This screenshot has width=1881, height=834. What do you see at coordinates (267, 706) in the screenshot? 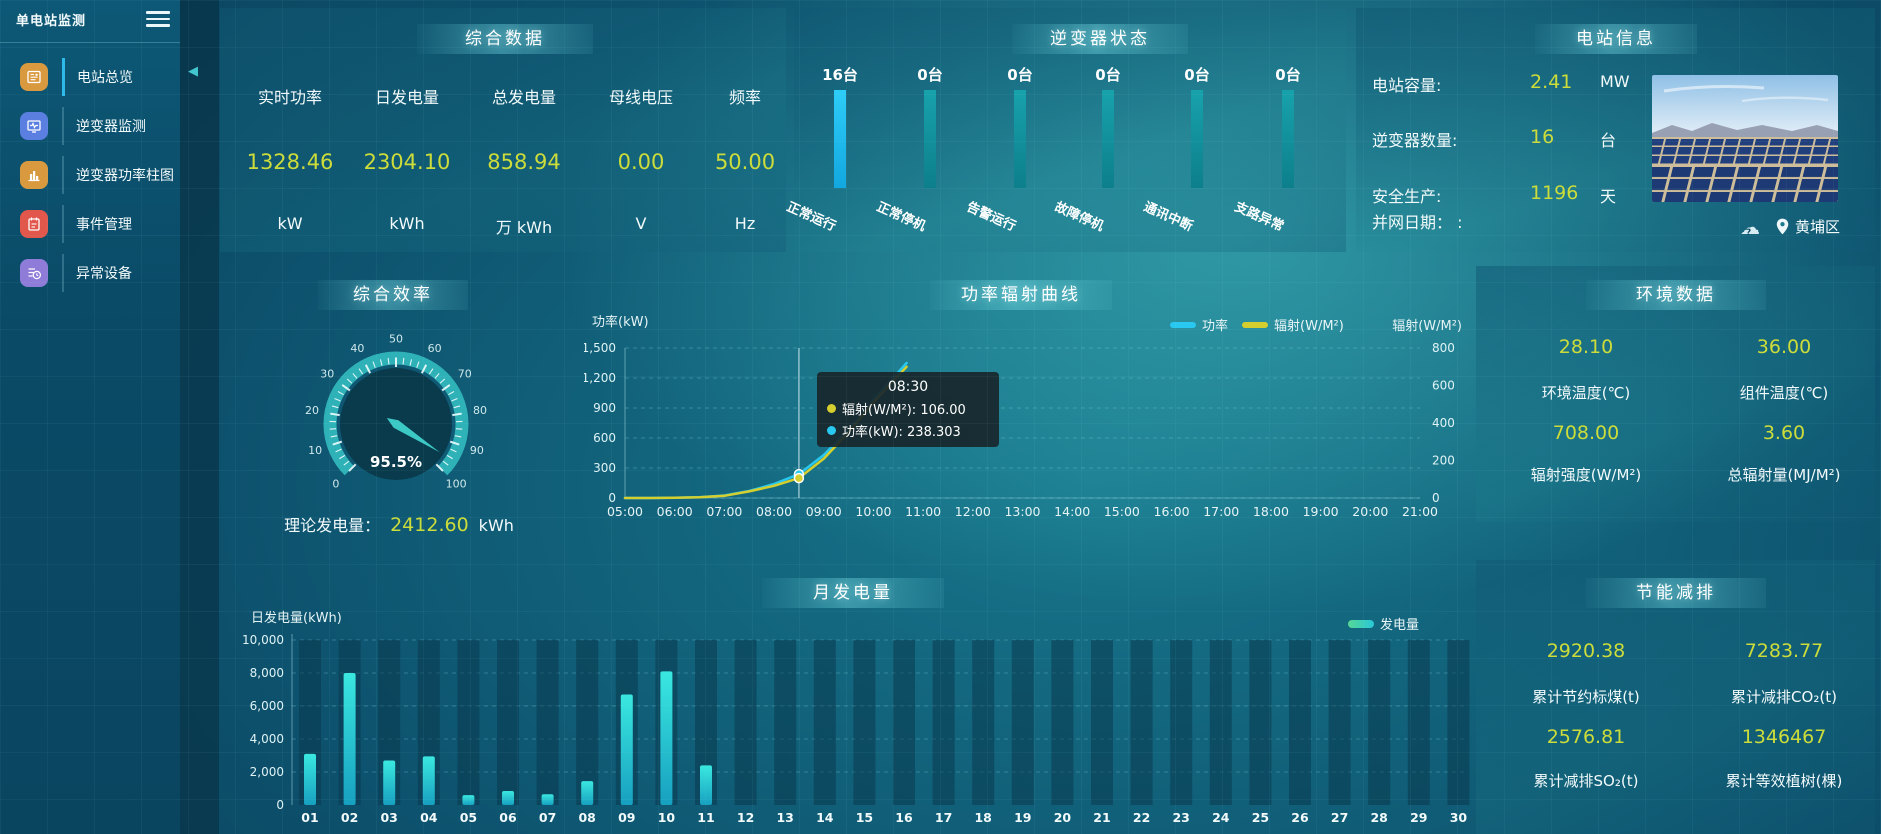
I see `svg-text: 6,000` at bounding box center [267, 706].